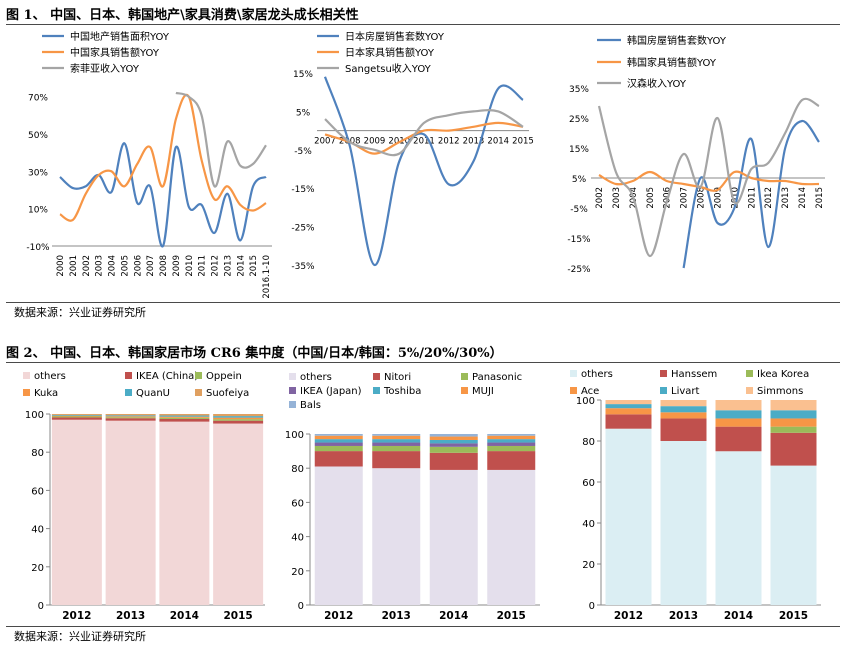 This screenshot has height=649, width=845. Describe the element at coordinates (115, 52) in the screenshot. I see `legend-label: 中国家具销售额YOY` at that location.